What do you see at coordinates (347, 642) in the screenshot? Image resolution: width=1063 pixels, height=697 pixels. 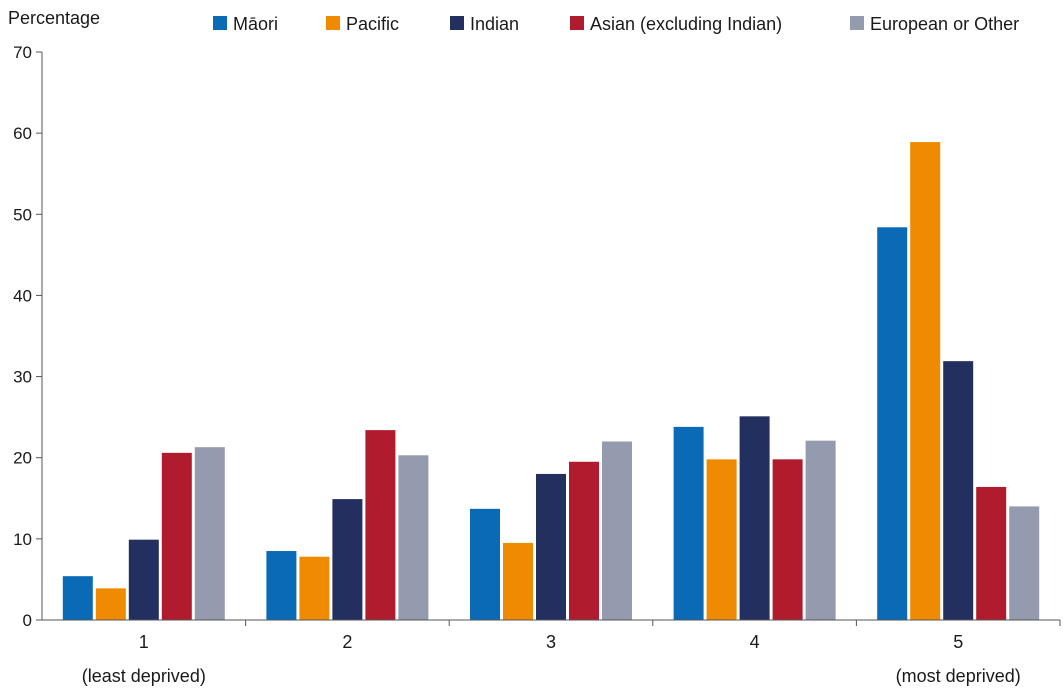 I see `x-tick-label: 2` at bounding box center [347, 642].